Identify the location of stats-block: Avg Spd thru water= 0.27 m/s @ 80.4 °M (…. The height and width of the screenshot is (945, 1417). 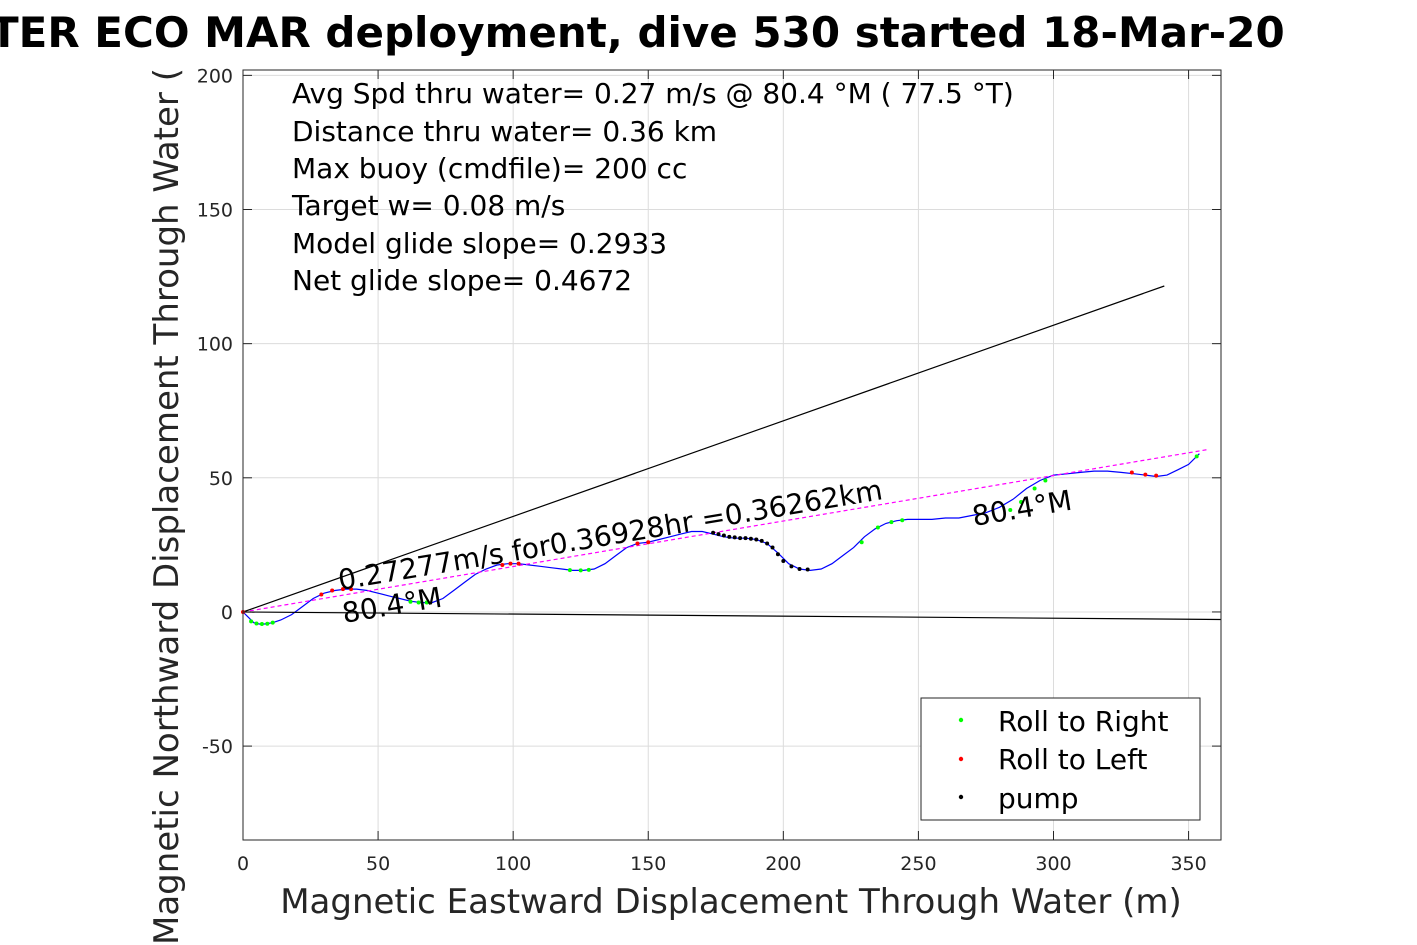
(652, 187).